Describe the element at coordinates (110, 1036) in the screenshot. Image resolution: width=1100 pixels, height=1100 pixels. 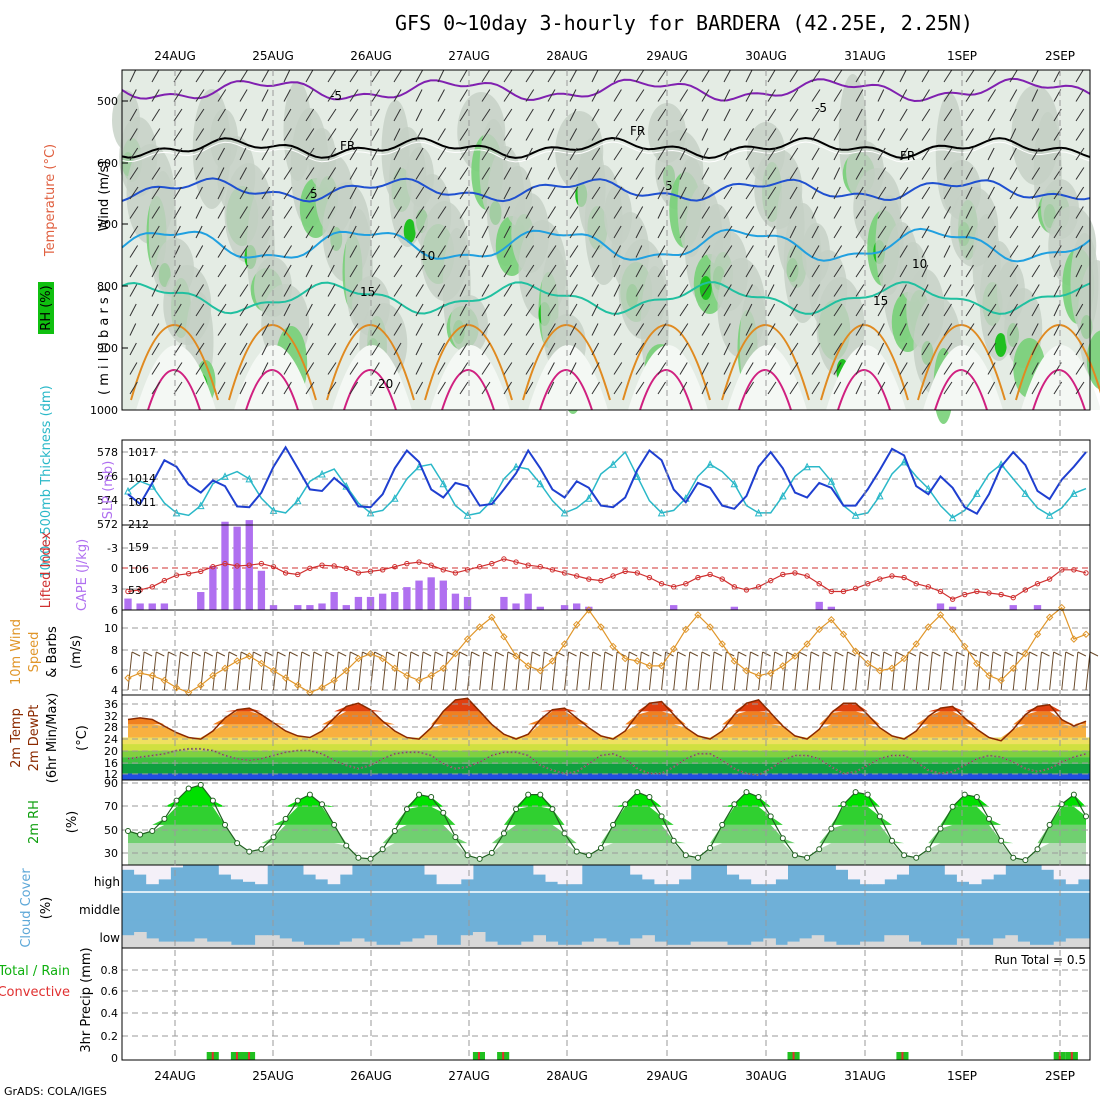
I see `tick-0.2: 0.2` at that location.